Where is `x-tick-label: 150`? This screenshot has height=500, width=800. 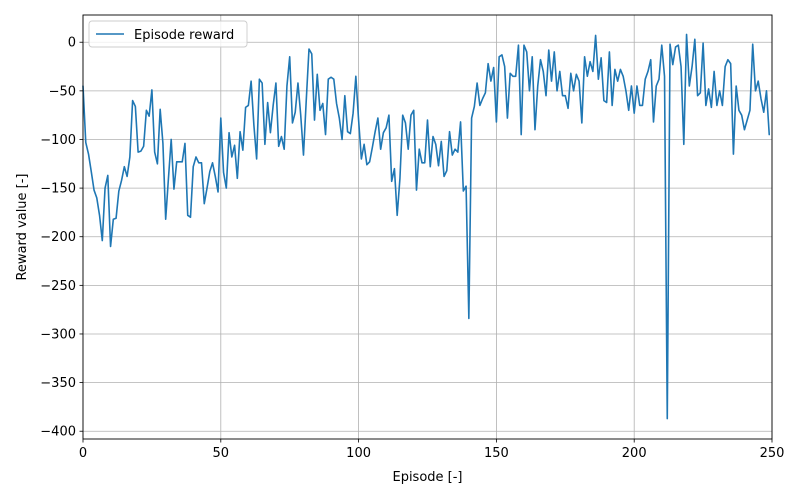 x-tick-label: 150 is located at coordinates (496, 453).